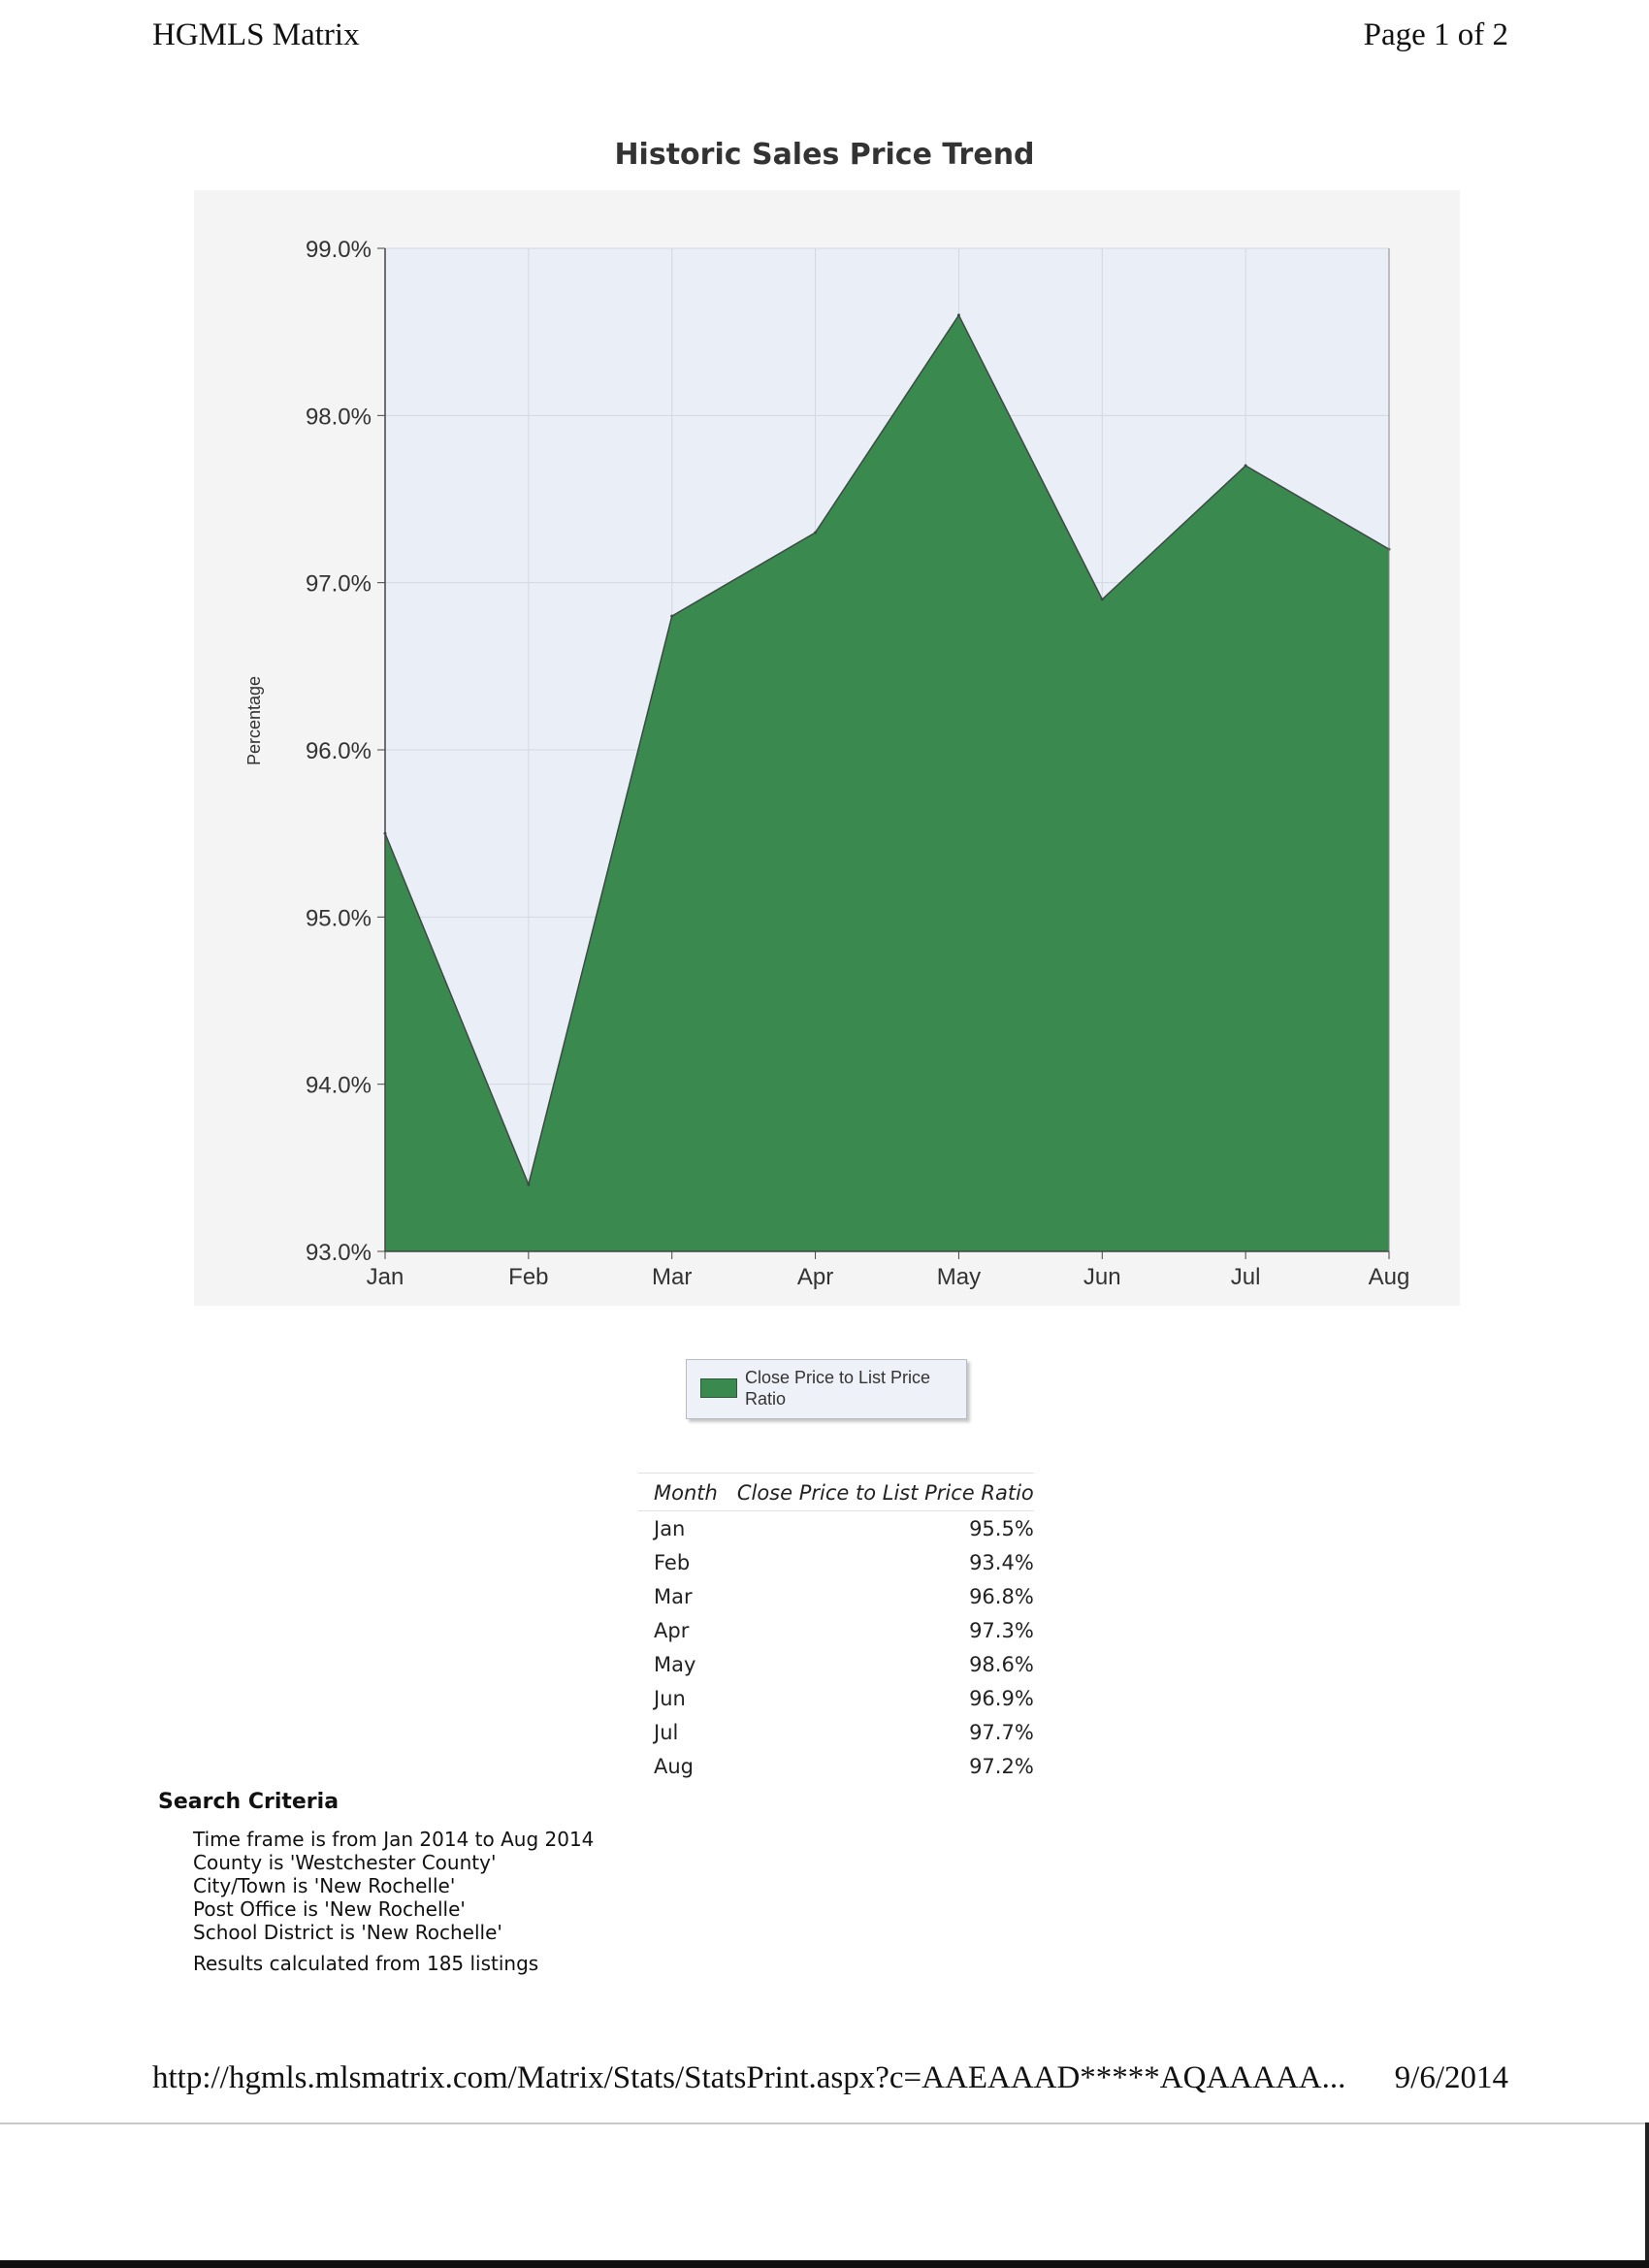 The image size is (1649, 2268). I want to click on ratio-cell: 97.7%, so click(1001, 1732).